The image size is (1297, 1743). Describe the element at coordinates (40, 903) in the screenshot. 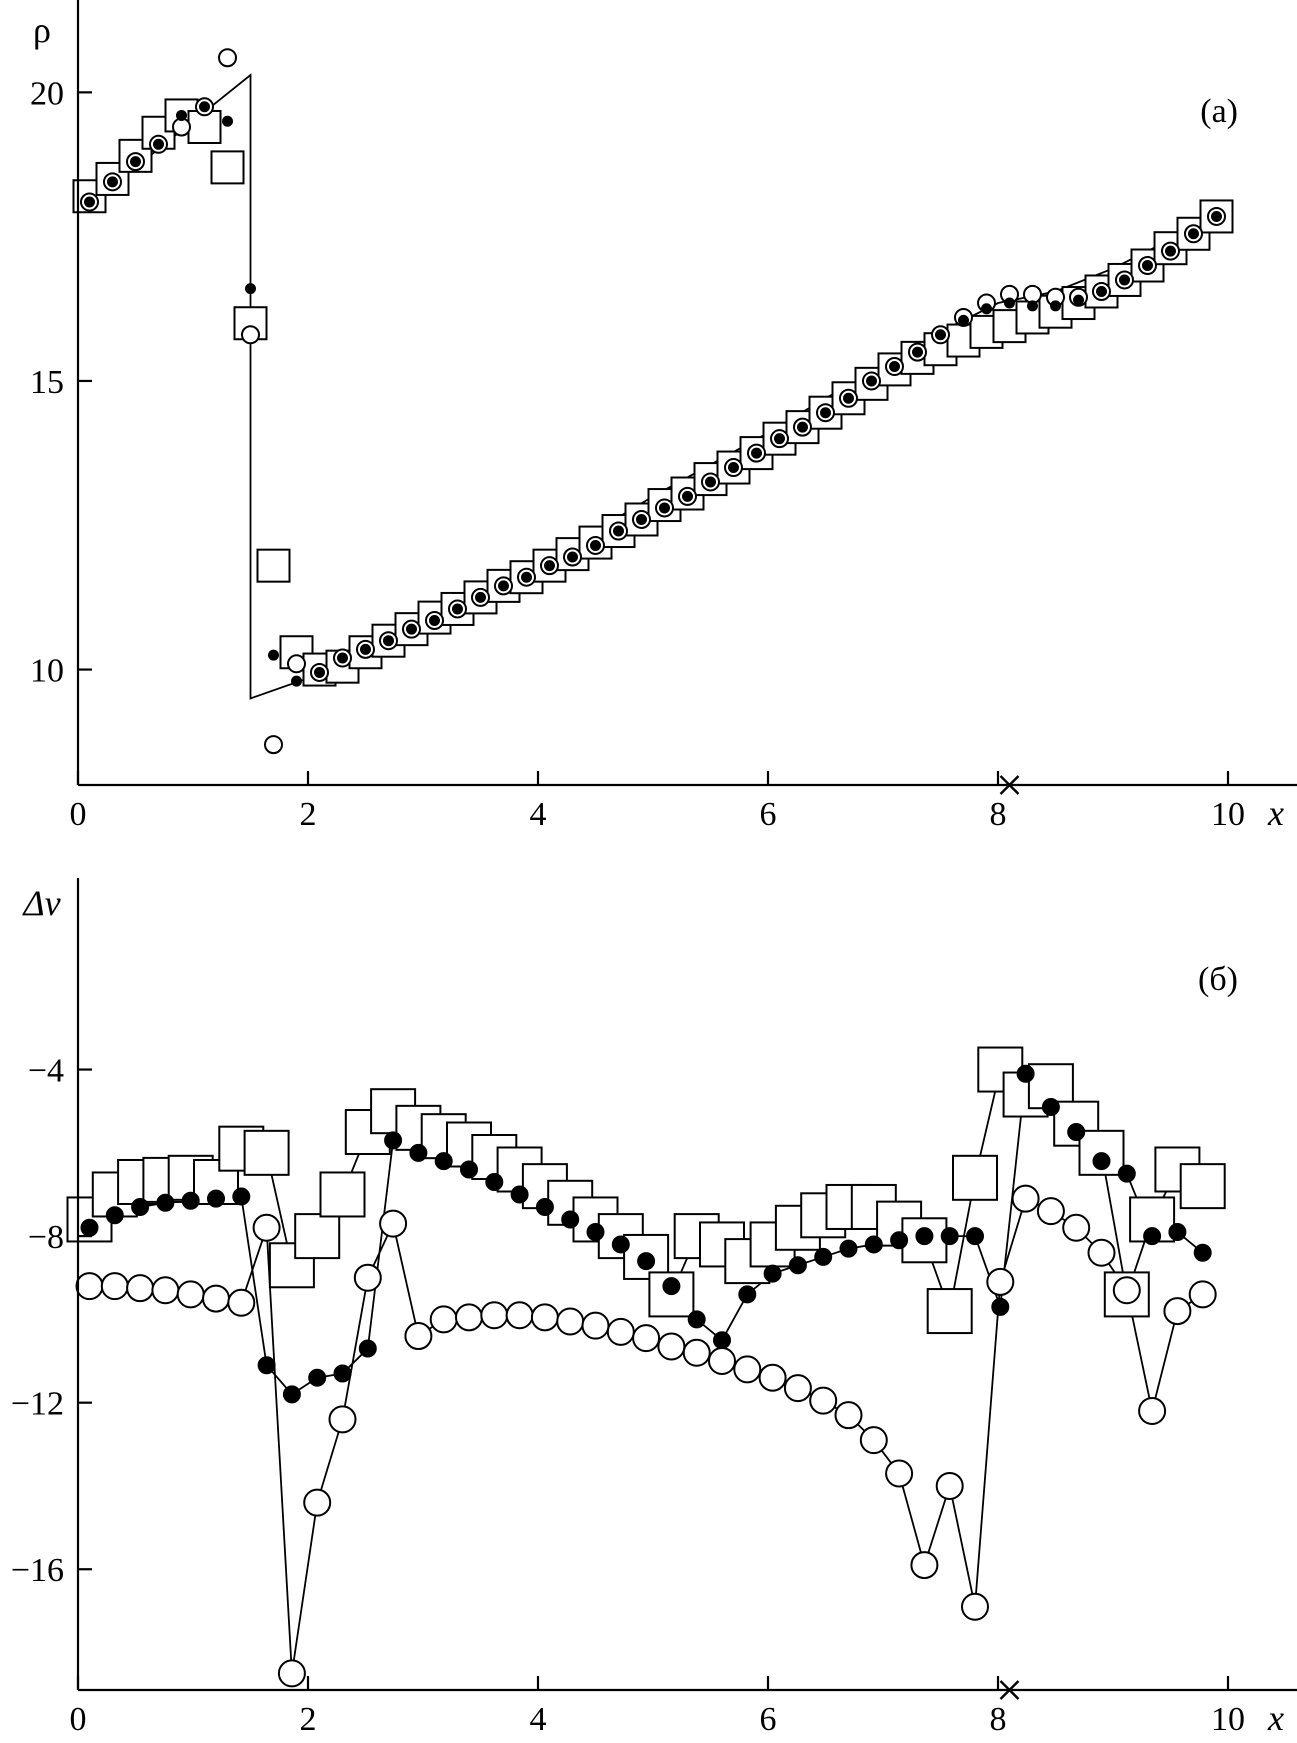

I see `panel-b-y-axis-title: Δv` at that location.